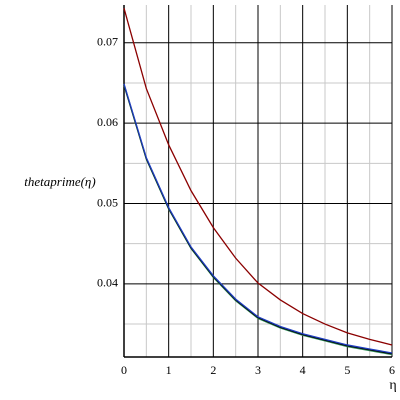 The width and height of the screenshot is (400, 400). Describe the element at coordinates (107, 202) in the screenshot. I see `y-tick-label: 0.05` at that location.